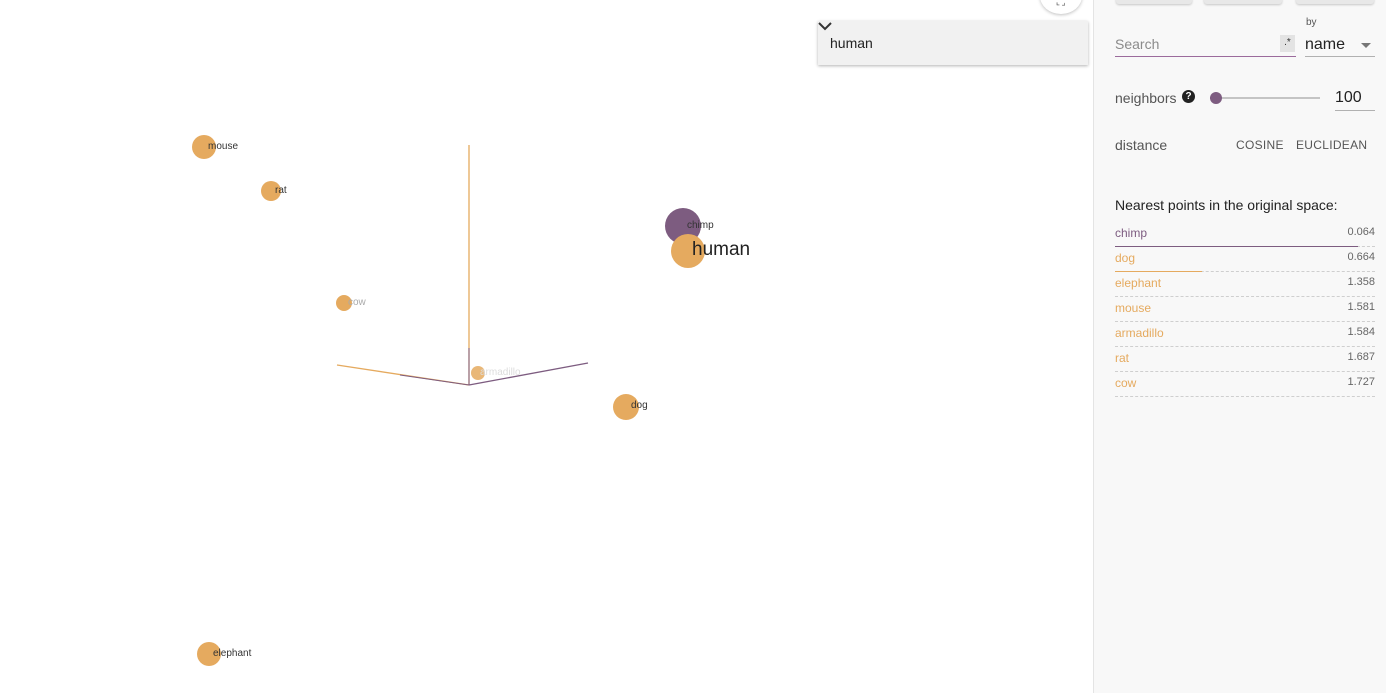  I want to click on label-human: human, so click(721, 249).